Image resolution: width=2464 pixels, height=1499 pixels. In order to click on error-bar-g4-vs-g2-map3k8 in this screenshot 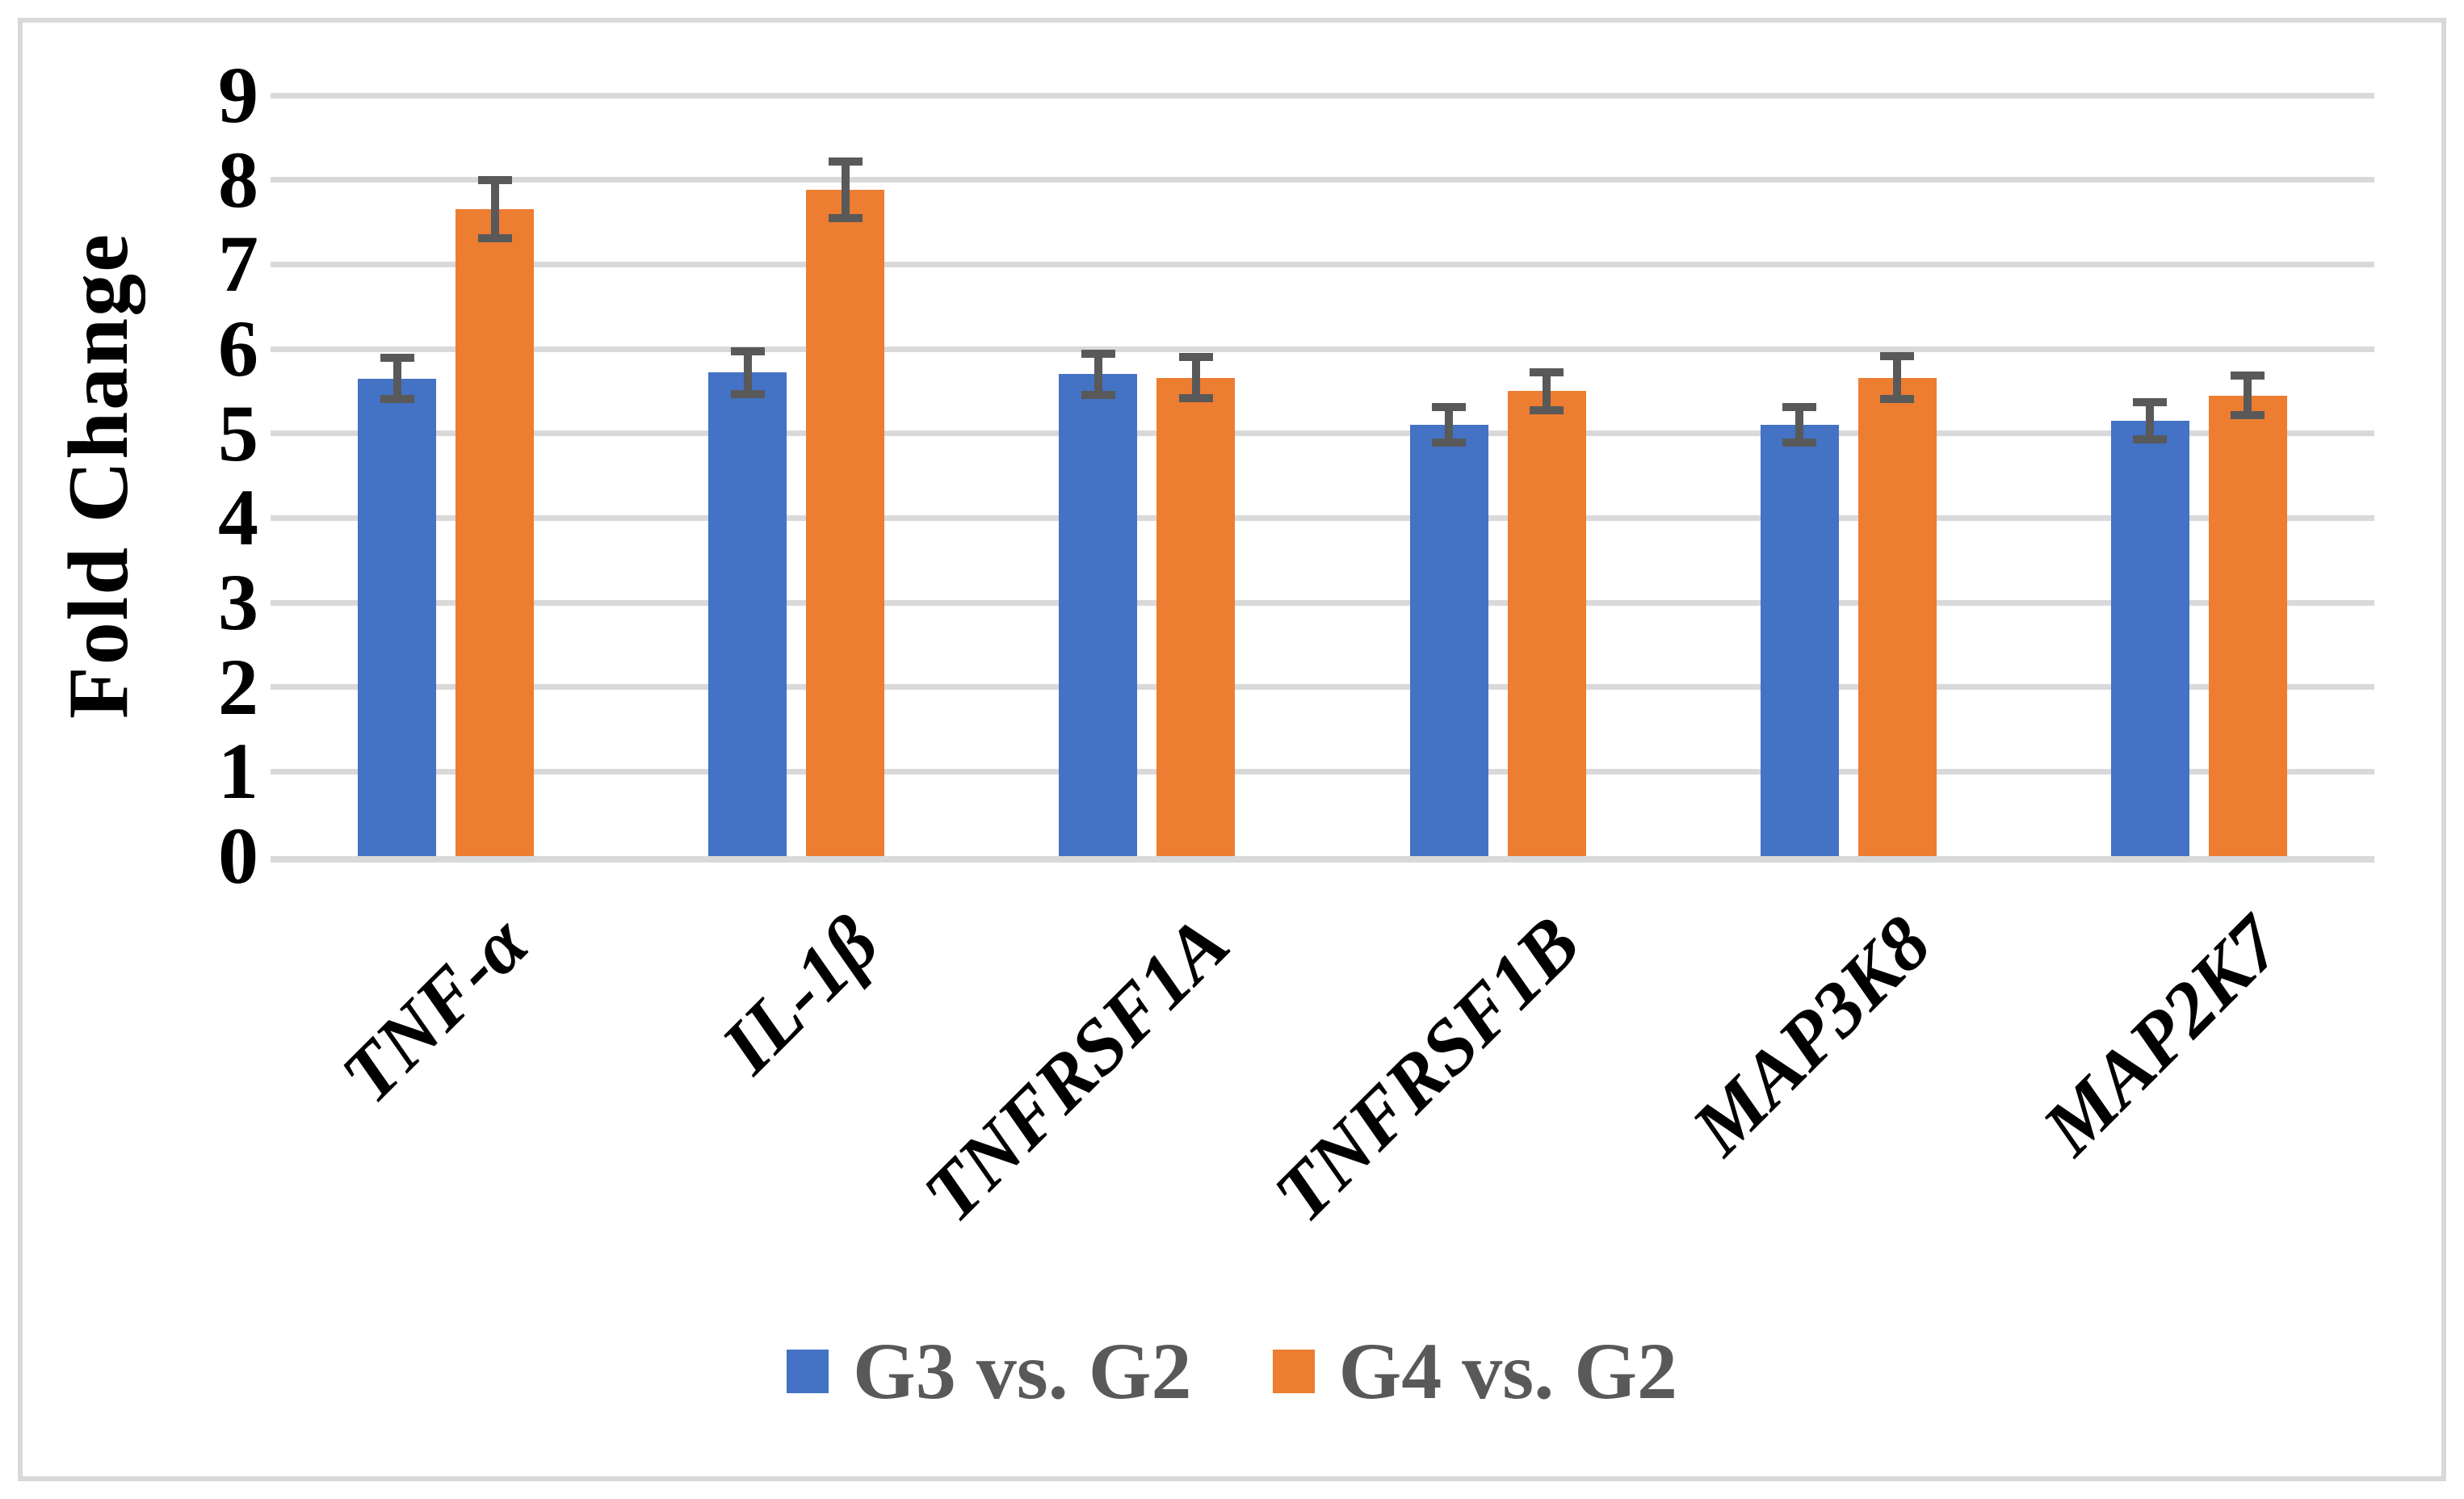, I will do `click(1898, 377)`.